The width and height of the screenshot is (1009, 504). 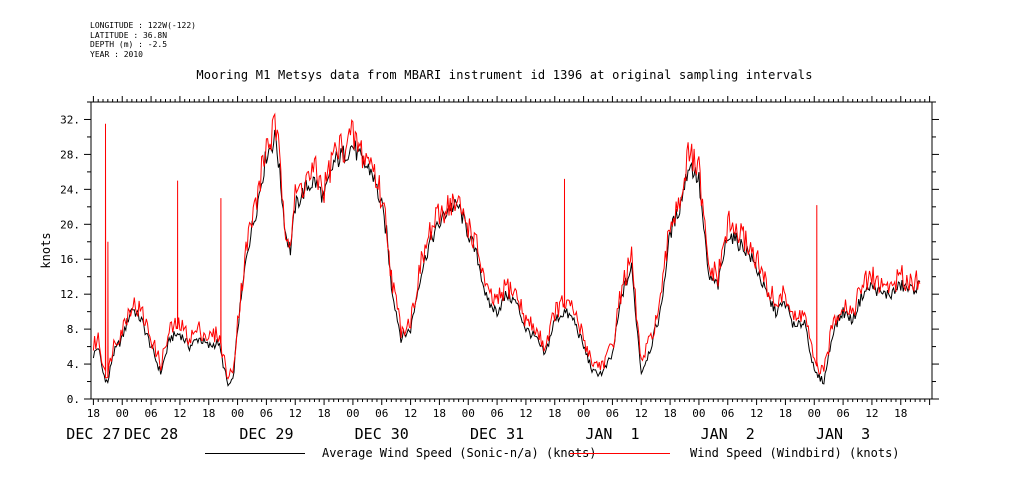 I want to click on y-tick-label: 12., so click(x=70, y=294).